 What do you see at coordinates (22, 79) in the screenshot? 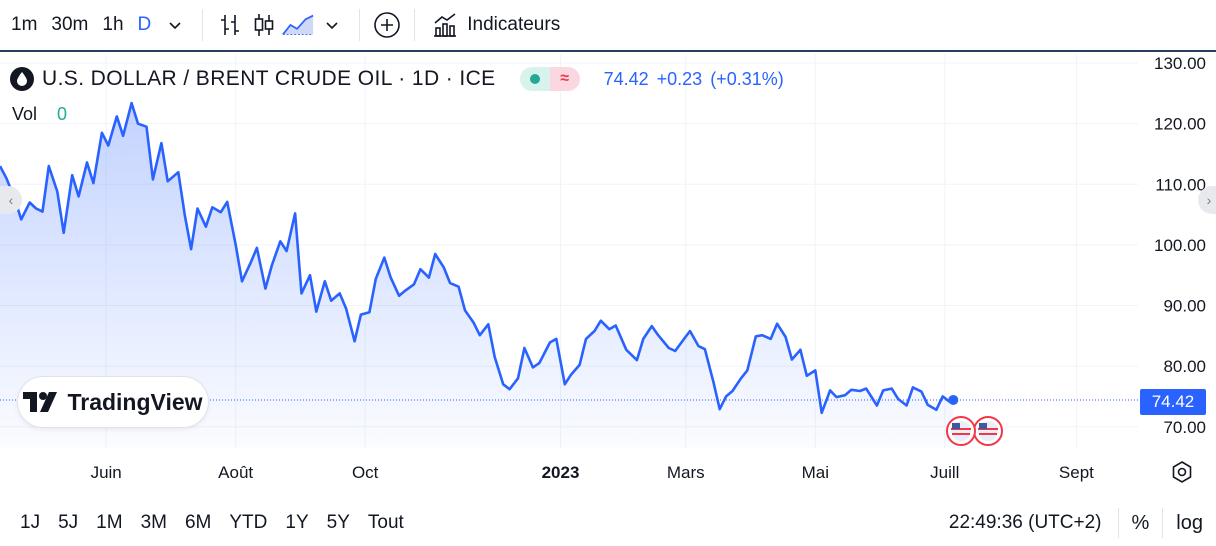
I see `oil-drop-icon` at bounding box center [22, 79].